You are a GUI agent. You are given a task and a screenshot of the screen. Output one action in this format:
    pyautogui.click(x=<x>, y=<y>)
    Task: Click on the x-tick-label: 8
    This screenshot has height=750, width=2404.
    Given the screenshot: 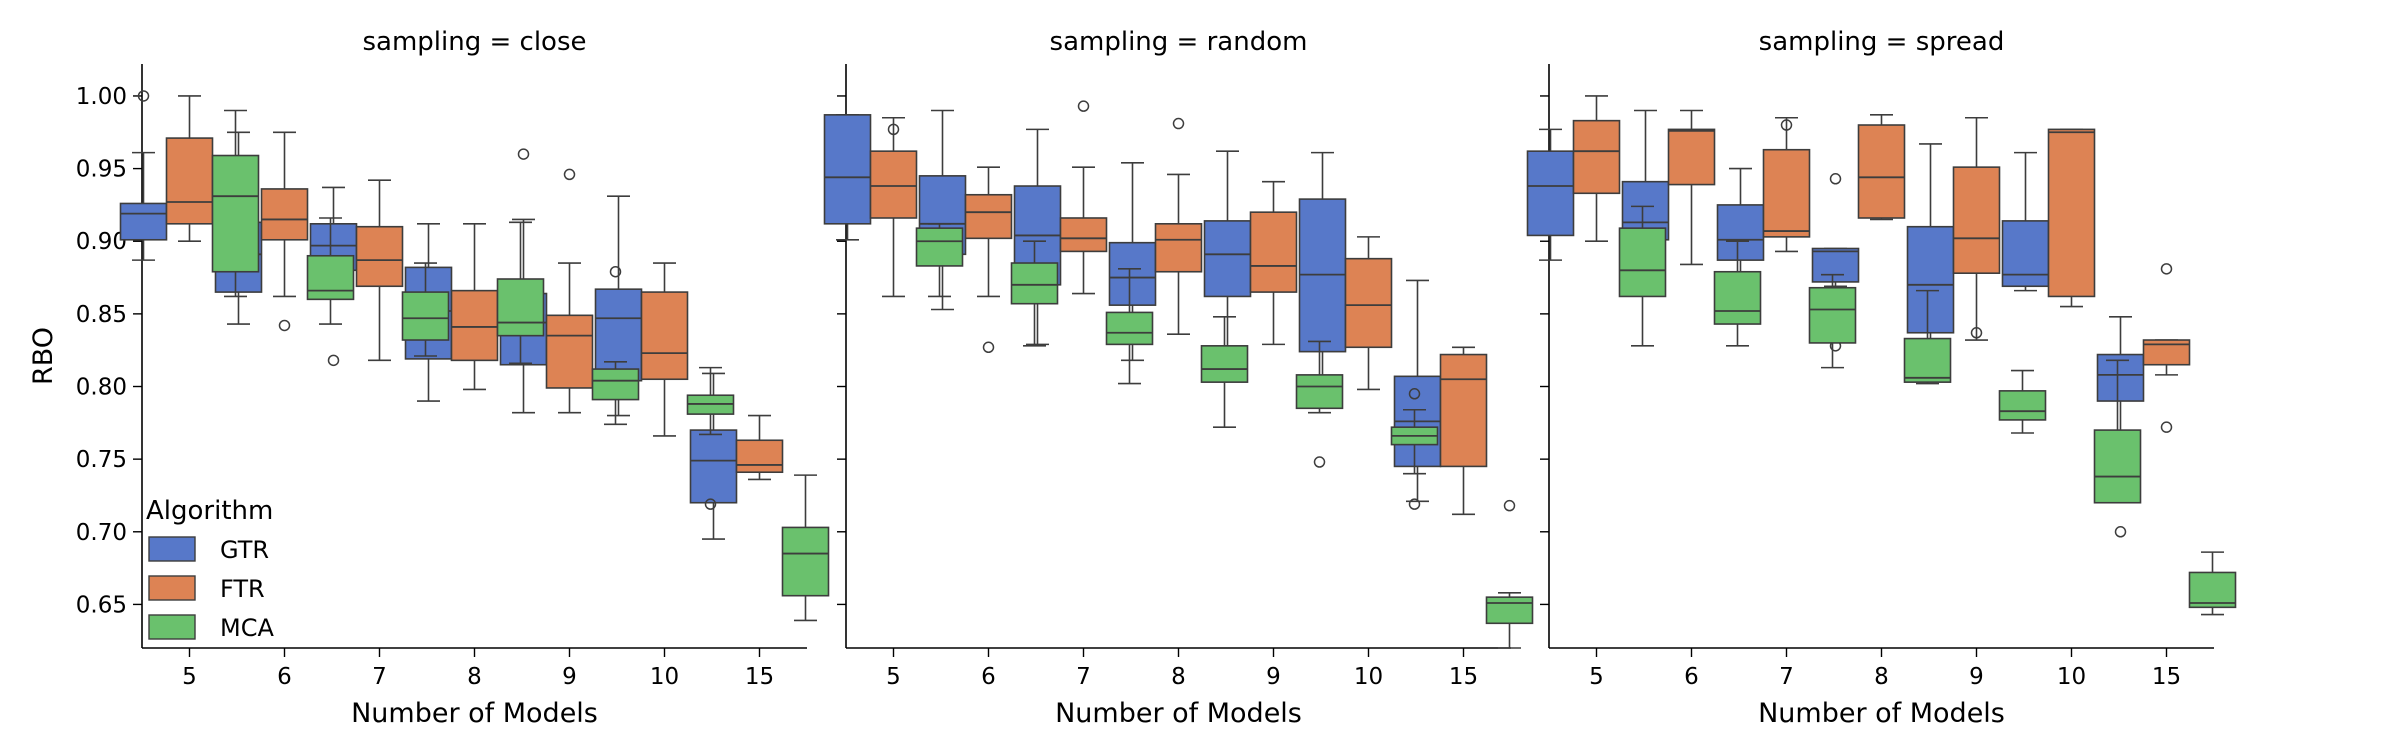 What is the action you would take?
    pyautogui.click(x=1881, y=677)
    